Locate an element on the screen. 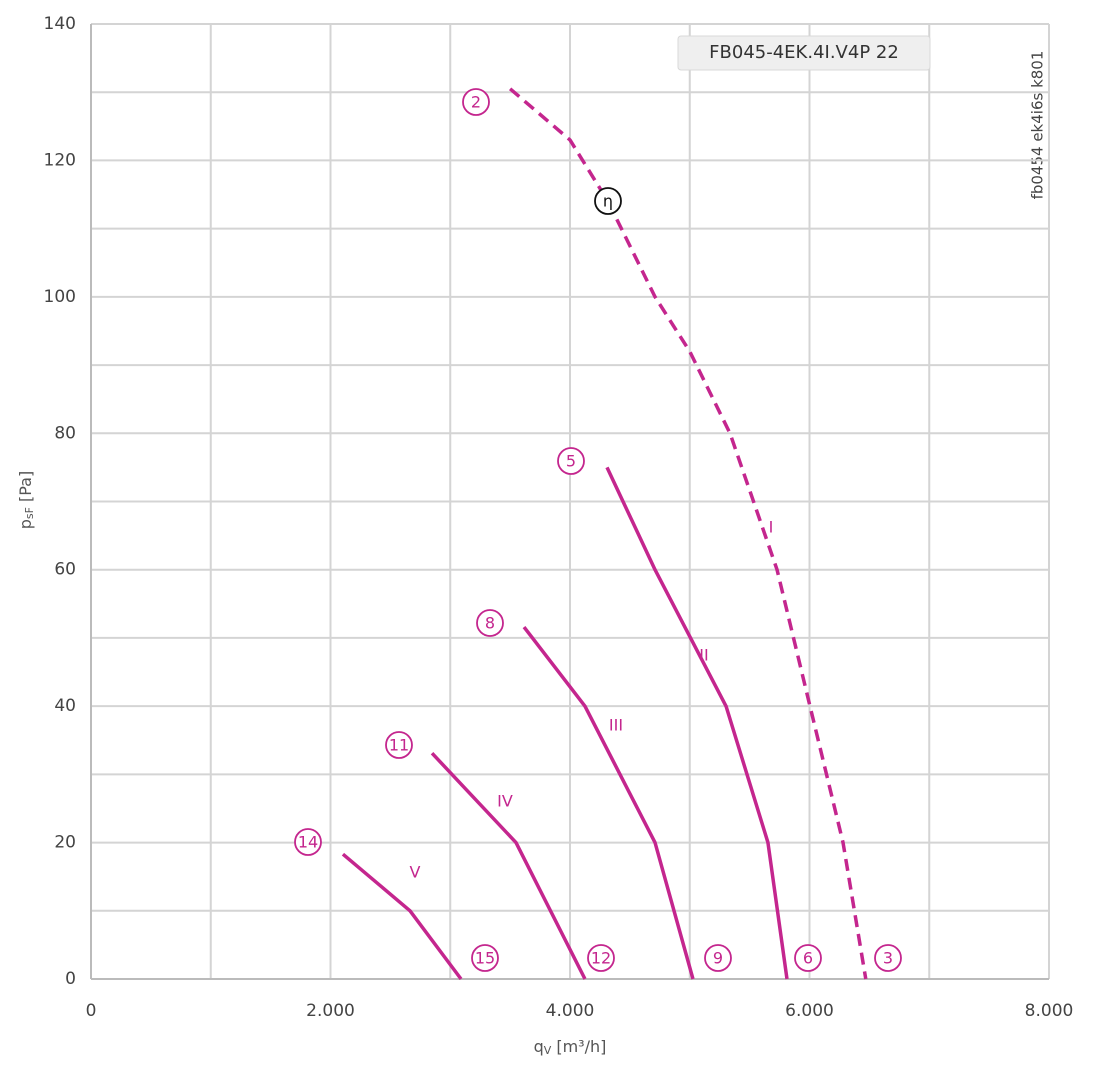  annotation: 3 is located at coordinates (888, 958).